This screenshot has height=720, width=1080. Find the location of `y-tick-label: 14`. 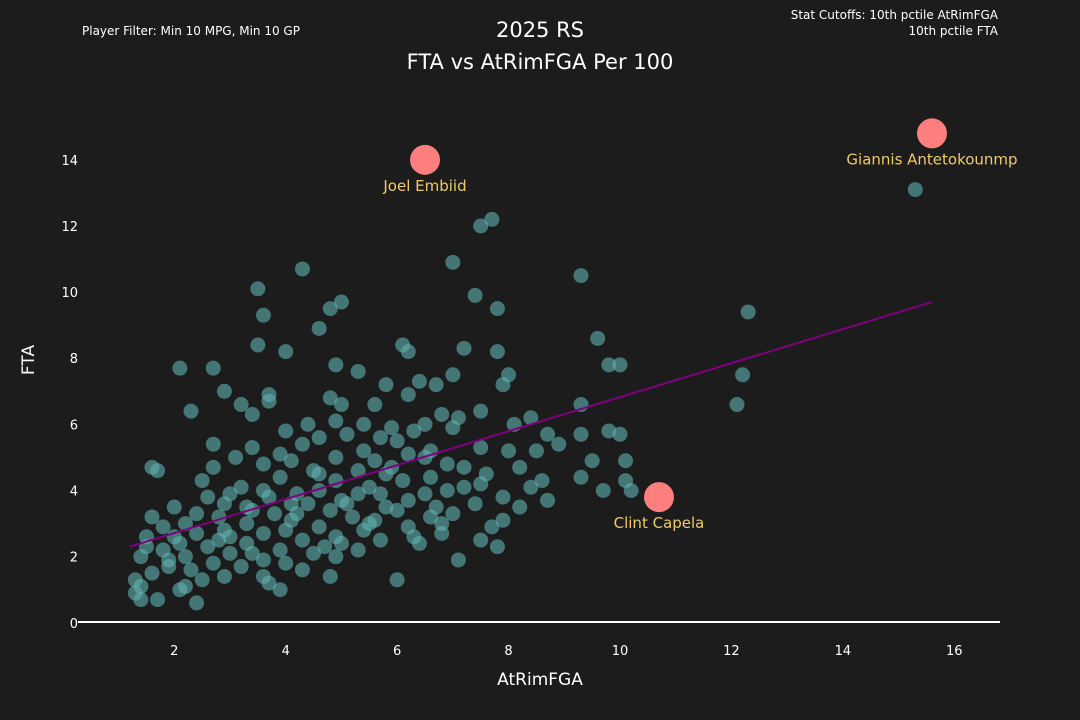

y-tick-label: 14 is located at coordinates (69, 161).